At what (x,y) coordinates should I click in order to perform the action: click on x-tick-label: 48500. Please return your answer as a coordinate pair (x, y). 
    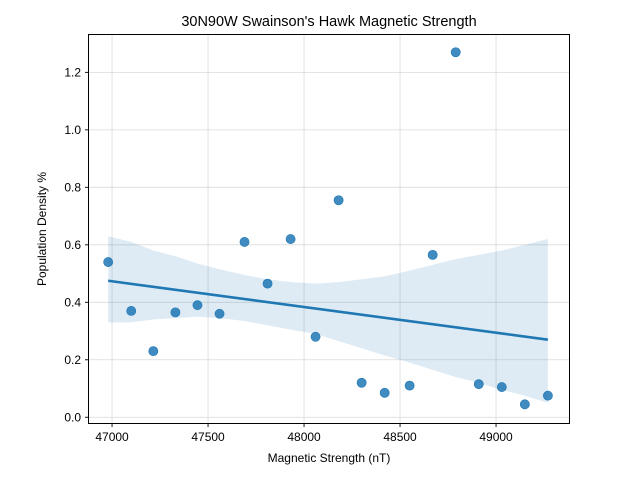
    Looking at the image, I should click on (400, 437).